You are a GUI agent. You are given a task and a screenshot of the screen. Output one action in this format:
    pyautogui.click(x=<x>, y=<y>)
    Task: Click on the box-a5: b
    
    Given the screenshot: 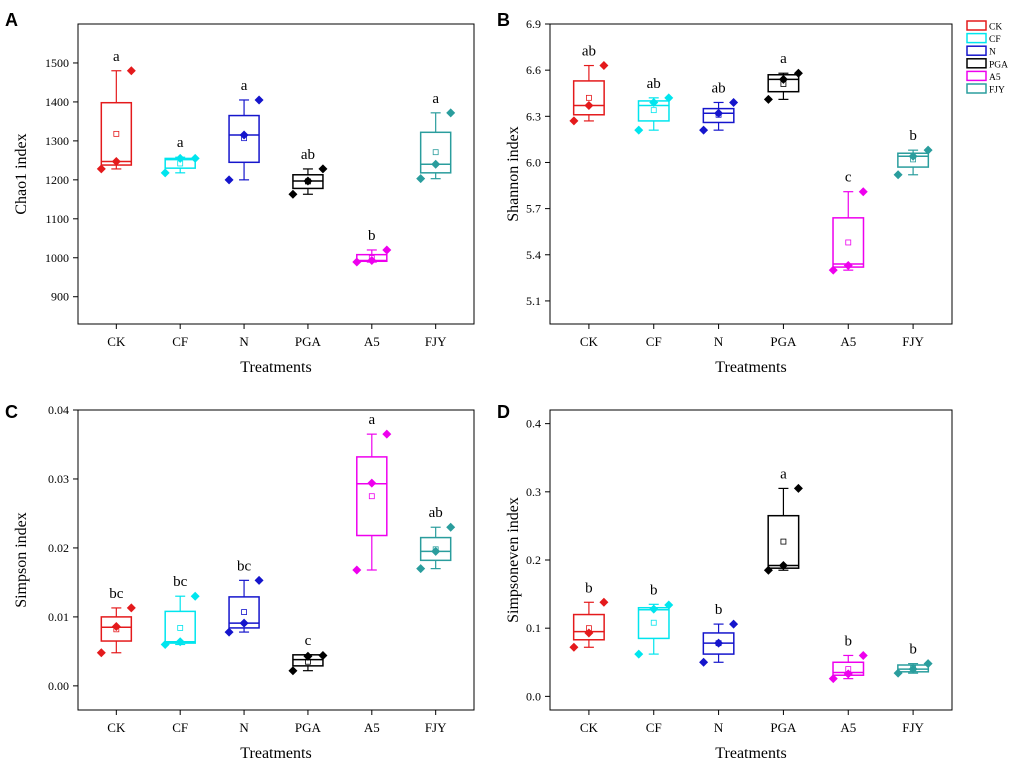 What is the action you would take?
    pyautogui.click(x=372, y=247)
    